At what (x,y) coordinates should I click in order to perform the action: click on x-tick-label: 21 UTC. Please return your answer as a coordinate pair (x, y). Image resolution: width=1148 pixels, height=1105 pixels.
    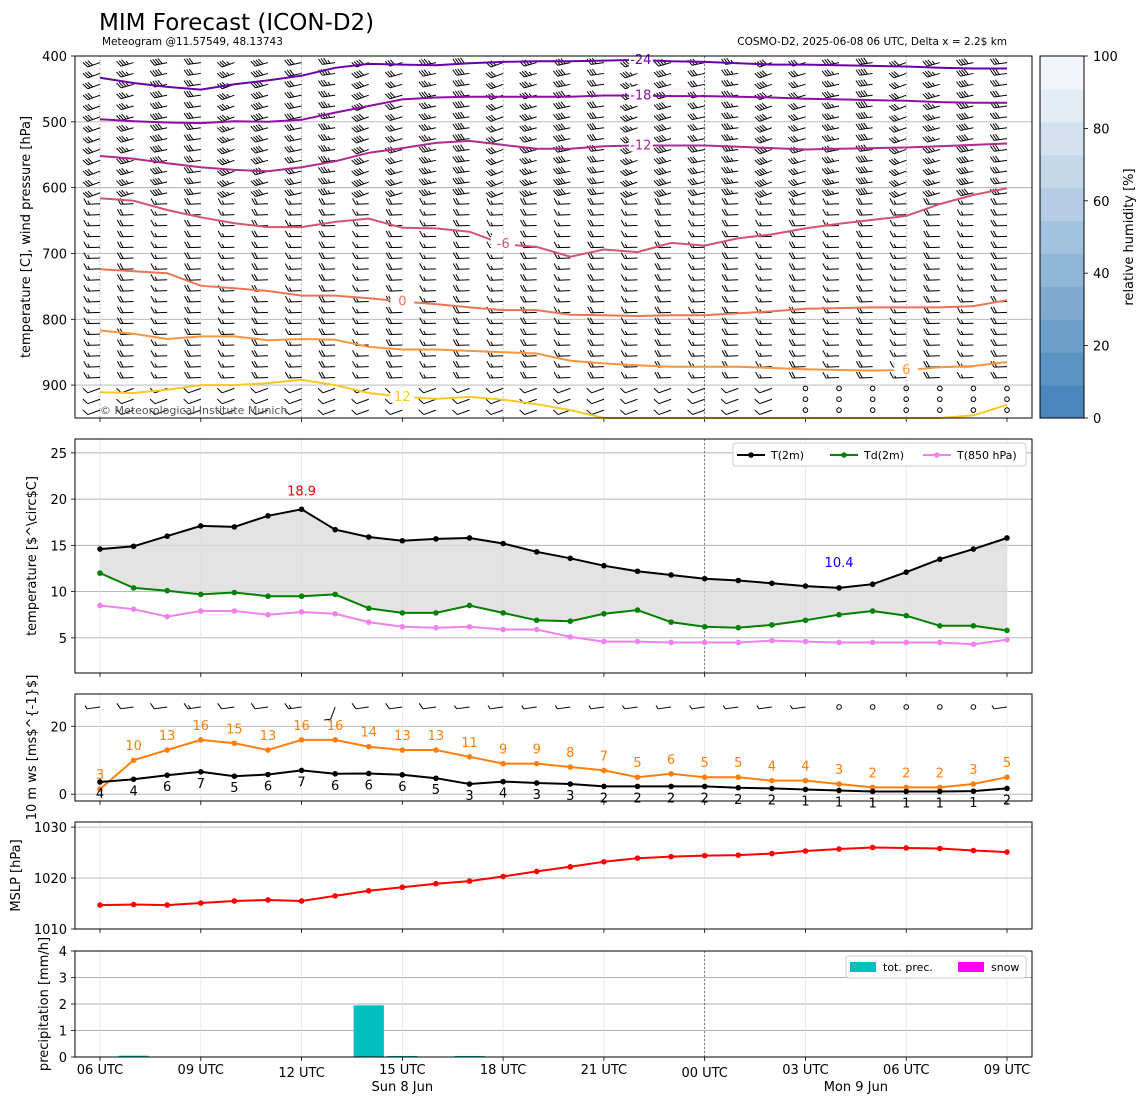
    Looking at the image, I should click on (604, 1070).